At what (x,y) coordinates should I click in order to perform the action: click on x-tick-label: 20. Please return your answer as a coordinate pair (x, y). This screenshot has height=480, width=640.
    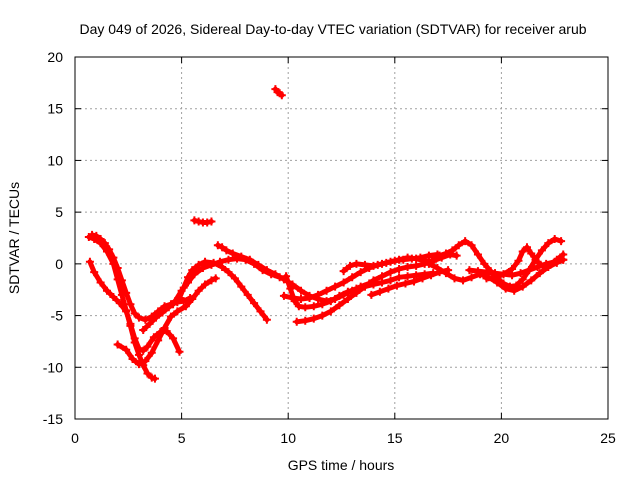
    Looking at the image, I should click on (502, 438).